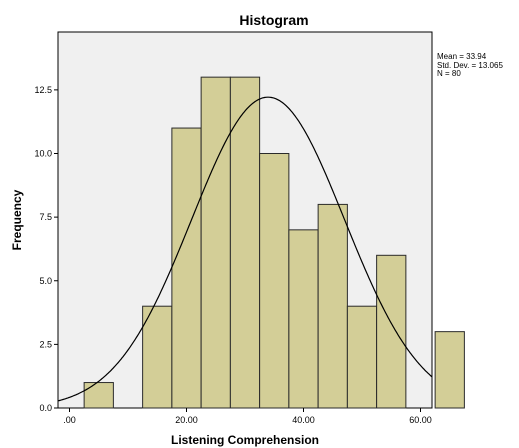  What do you see at coordinates (247, 416) in the screenshot?
I see `x-axis-ticks: .00 20.00 40.00 60.00` at bounding box center [247, 416].